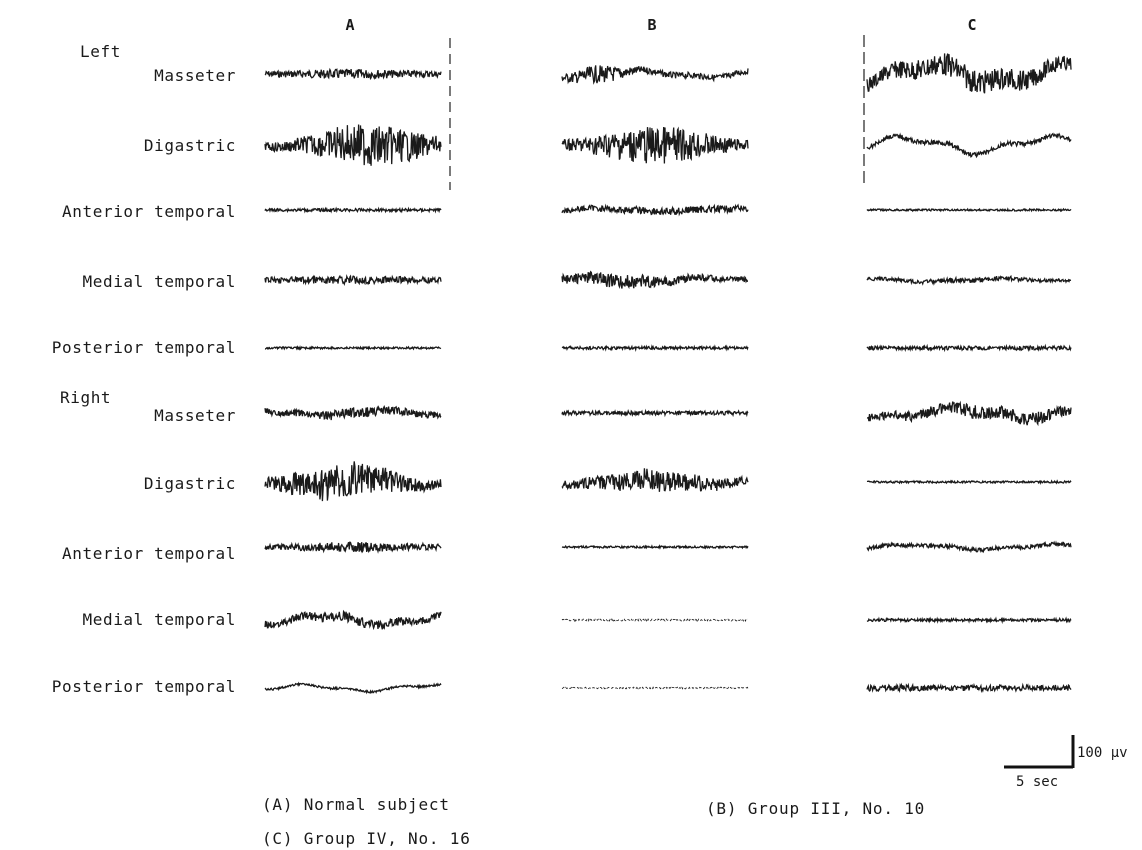 Image resolution: width=1142 pixels, height=850 pixels. What do you see at coordinates (353, 547) in the screenshot?
I see `emg-trace-row7-col0` at bounding box center [353, 547].